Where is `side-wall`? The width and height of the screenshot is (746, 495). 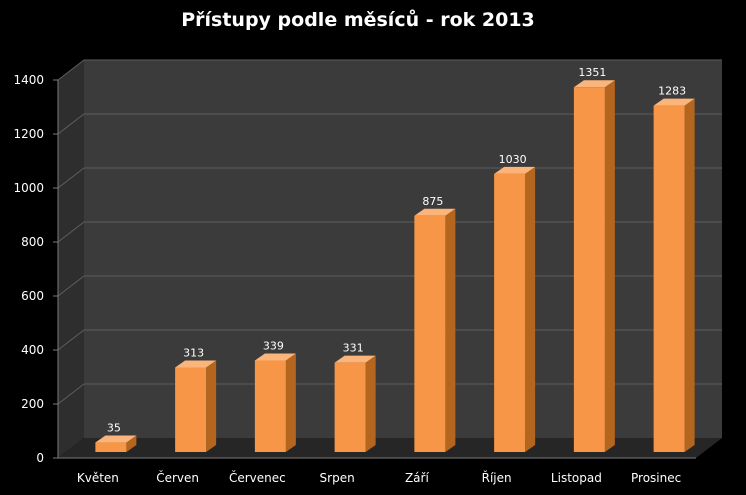 side-wall is located at coordinates (71, 259).